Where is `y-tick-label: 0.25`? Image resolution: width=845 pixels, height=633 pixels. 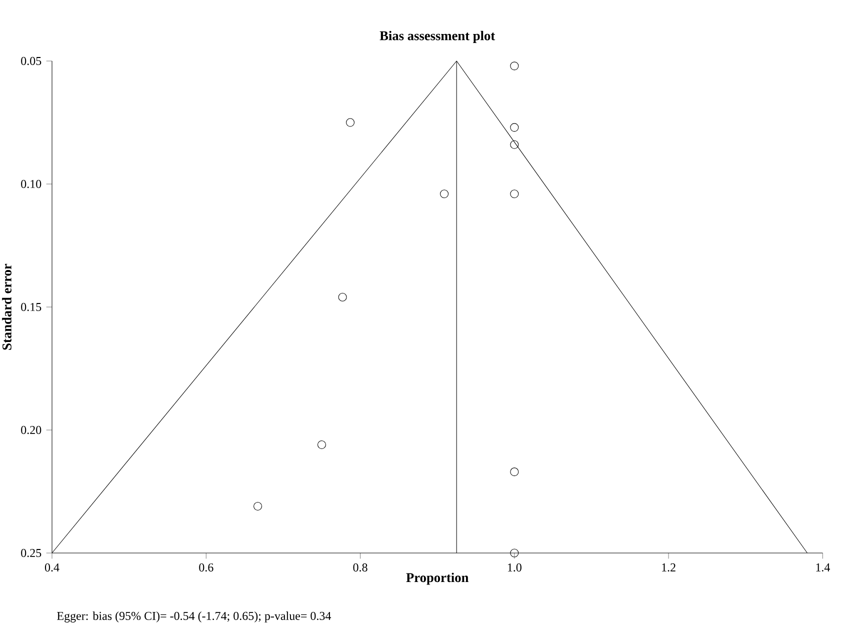 y-tick-label: 0.25 is located at coordinates (31, 553).